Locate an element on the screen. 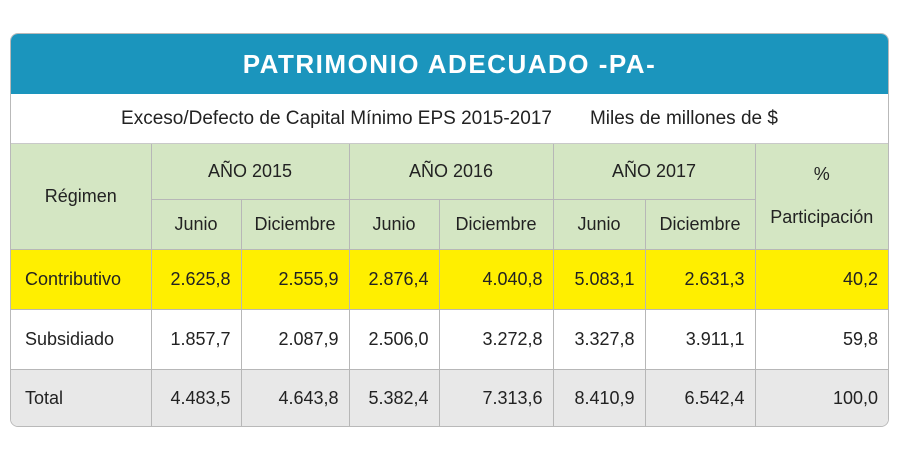  table-cell: 3.272,8 is located at coordinates (496, 339).